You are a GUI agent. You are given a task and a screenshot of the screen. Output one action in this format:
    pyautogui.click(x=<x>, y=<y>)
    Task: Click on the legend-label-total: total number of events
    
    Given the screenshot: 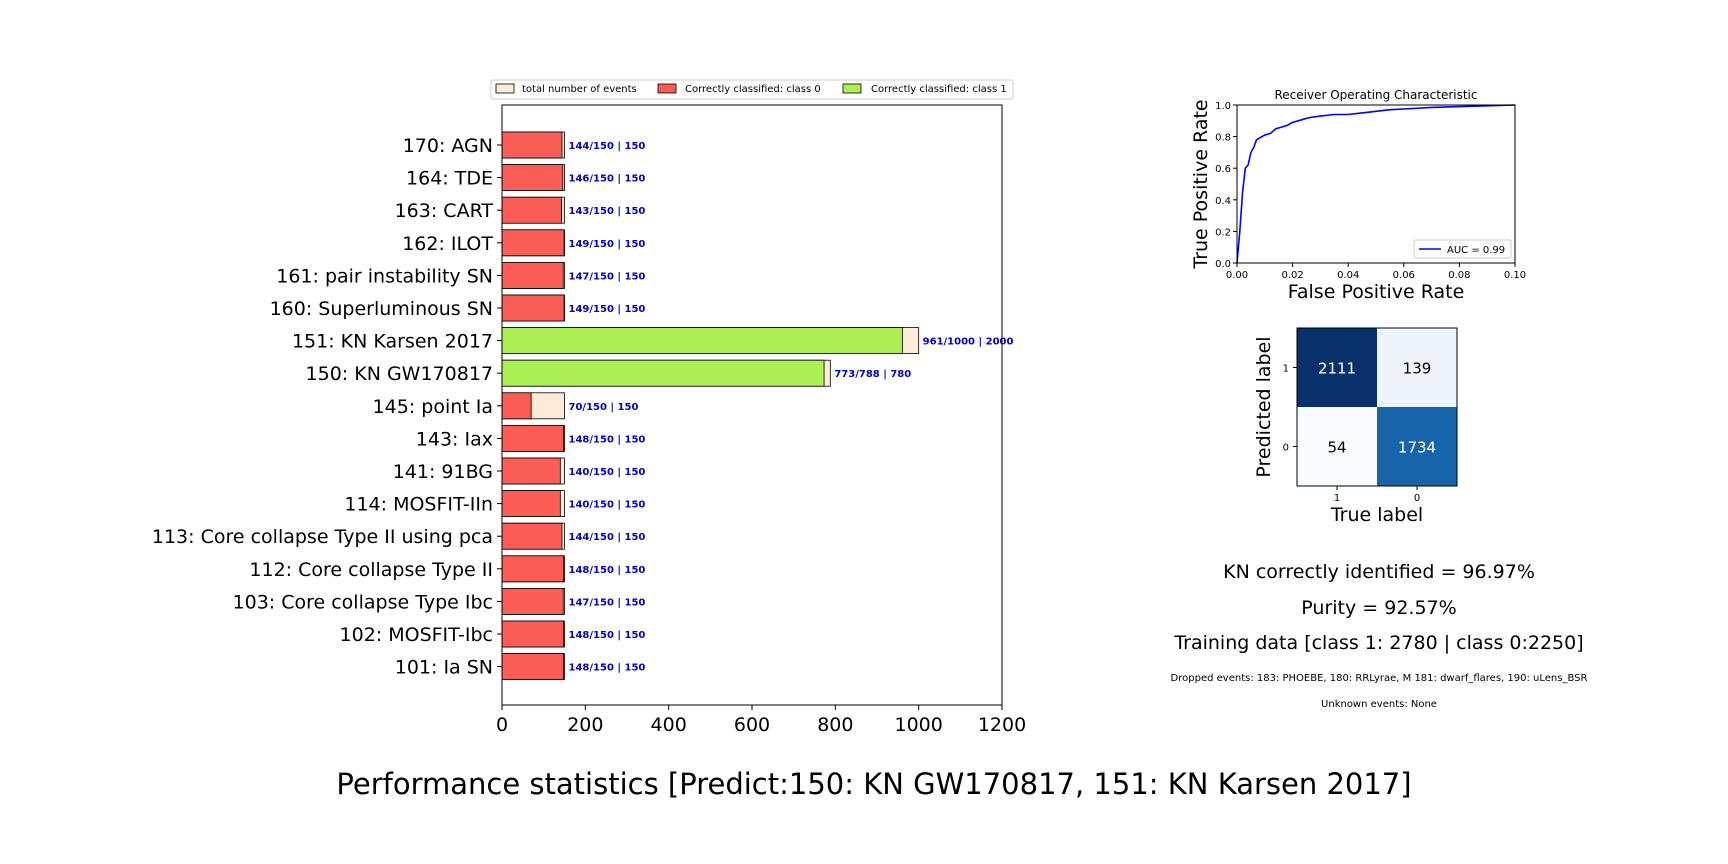 What is the action you would take?
    pyautogui.click(x=579, y=89)
    